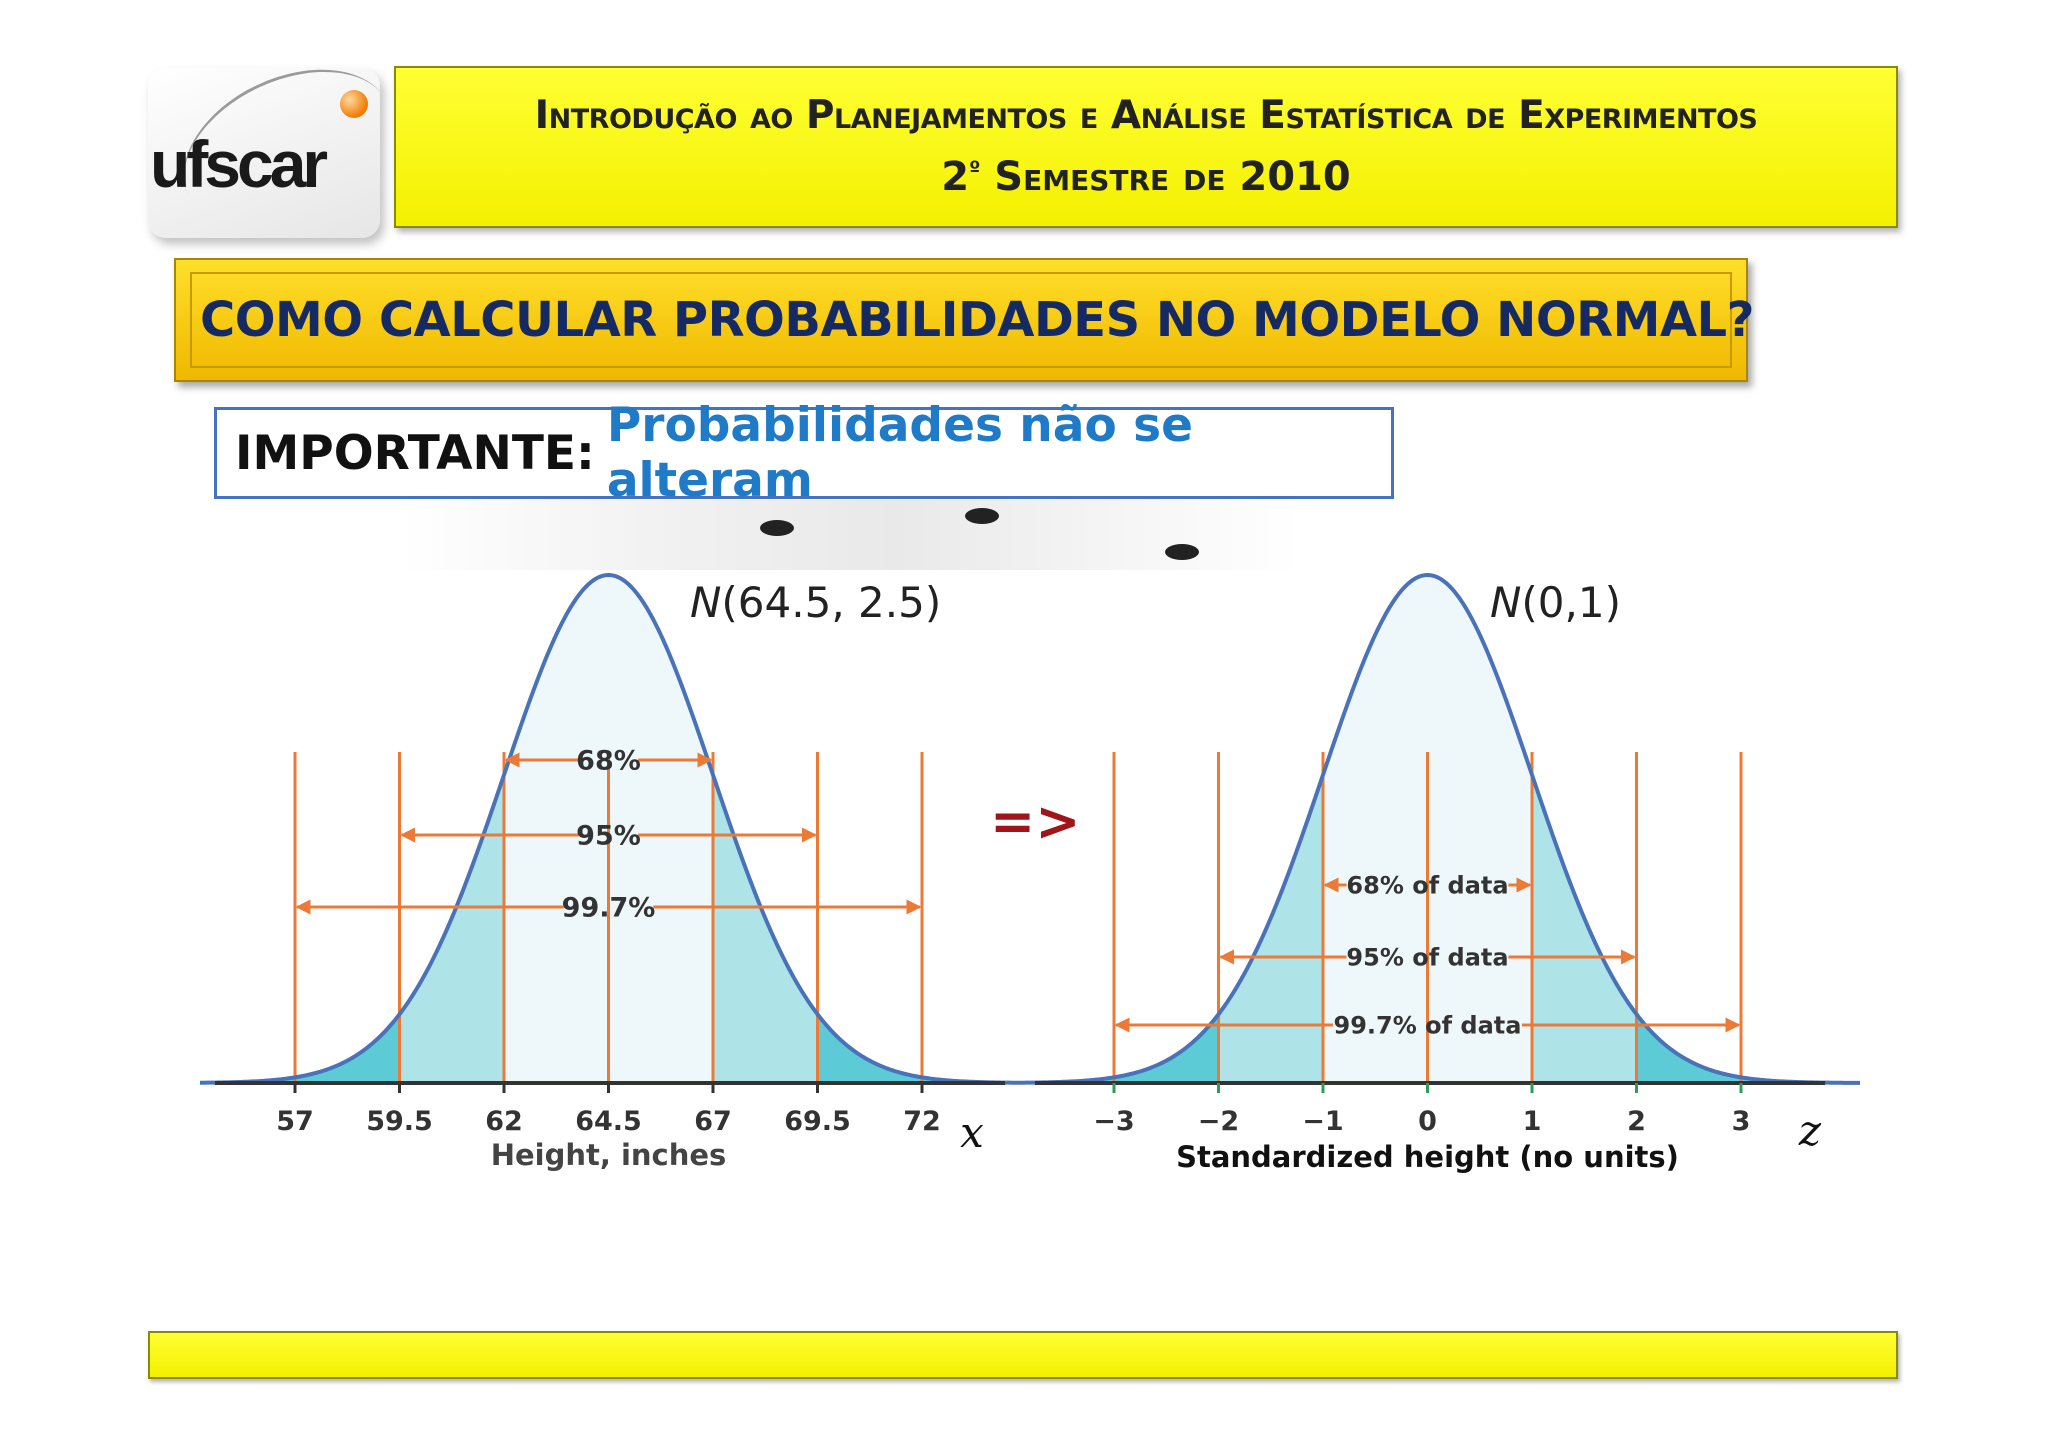  Describe the element at coordinates (399, 1121) in the screenshot. I see `tick-label: 59.5` at that location.